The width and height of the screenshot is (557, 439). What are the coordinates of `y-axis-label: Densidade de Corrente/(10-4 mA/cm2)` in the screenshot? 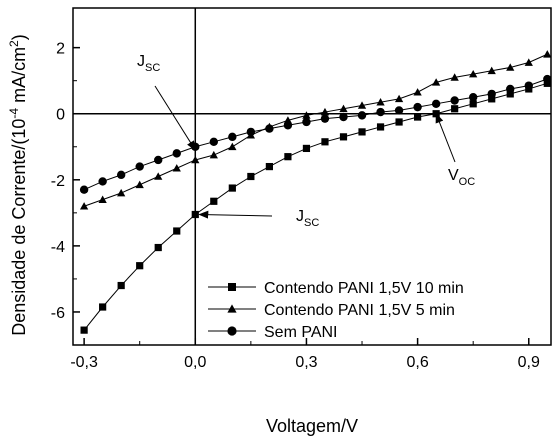 It's located at (18, 185).